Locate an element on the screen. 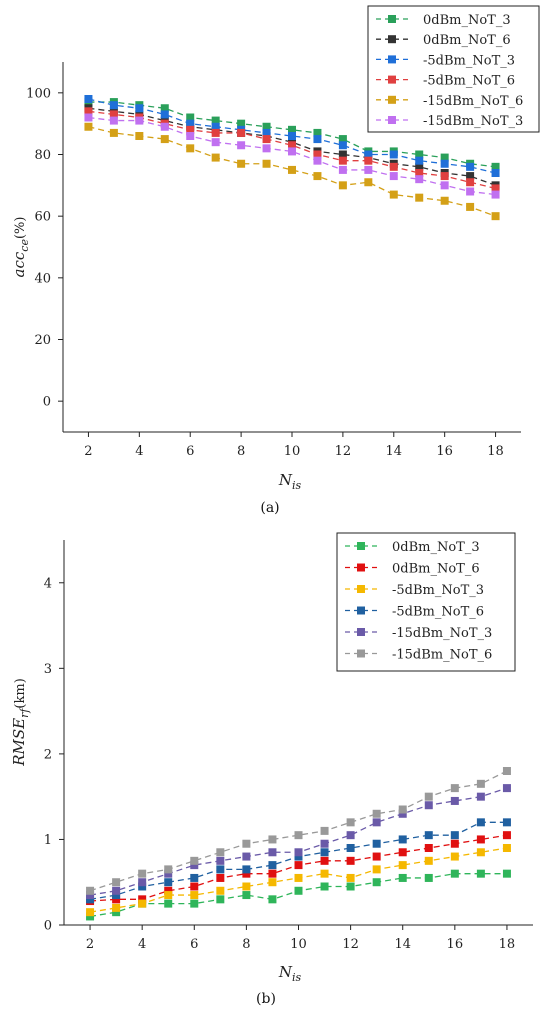  data-point-s1-p14 is located at coordinates (454, 843).